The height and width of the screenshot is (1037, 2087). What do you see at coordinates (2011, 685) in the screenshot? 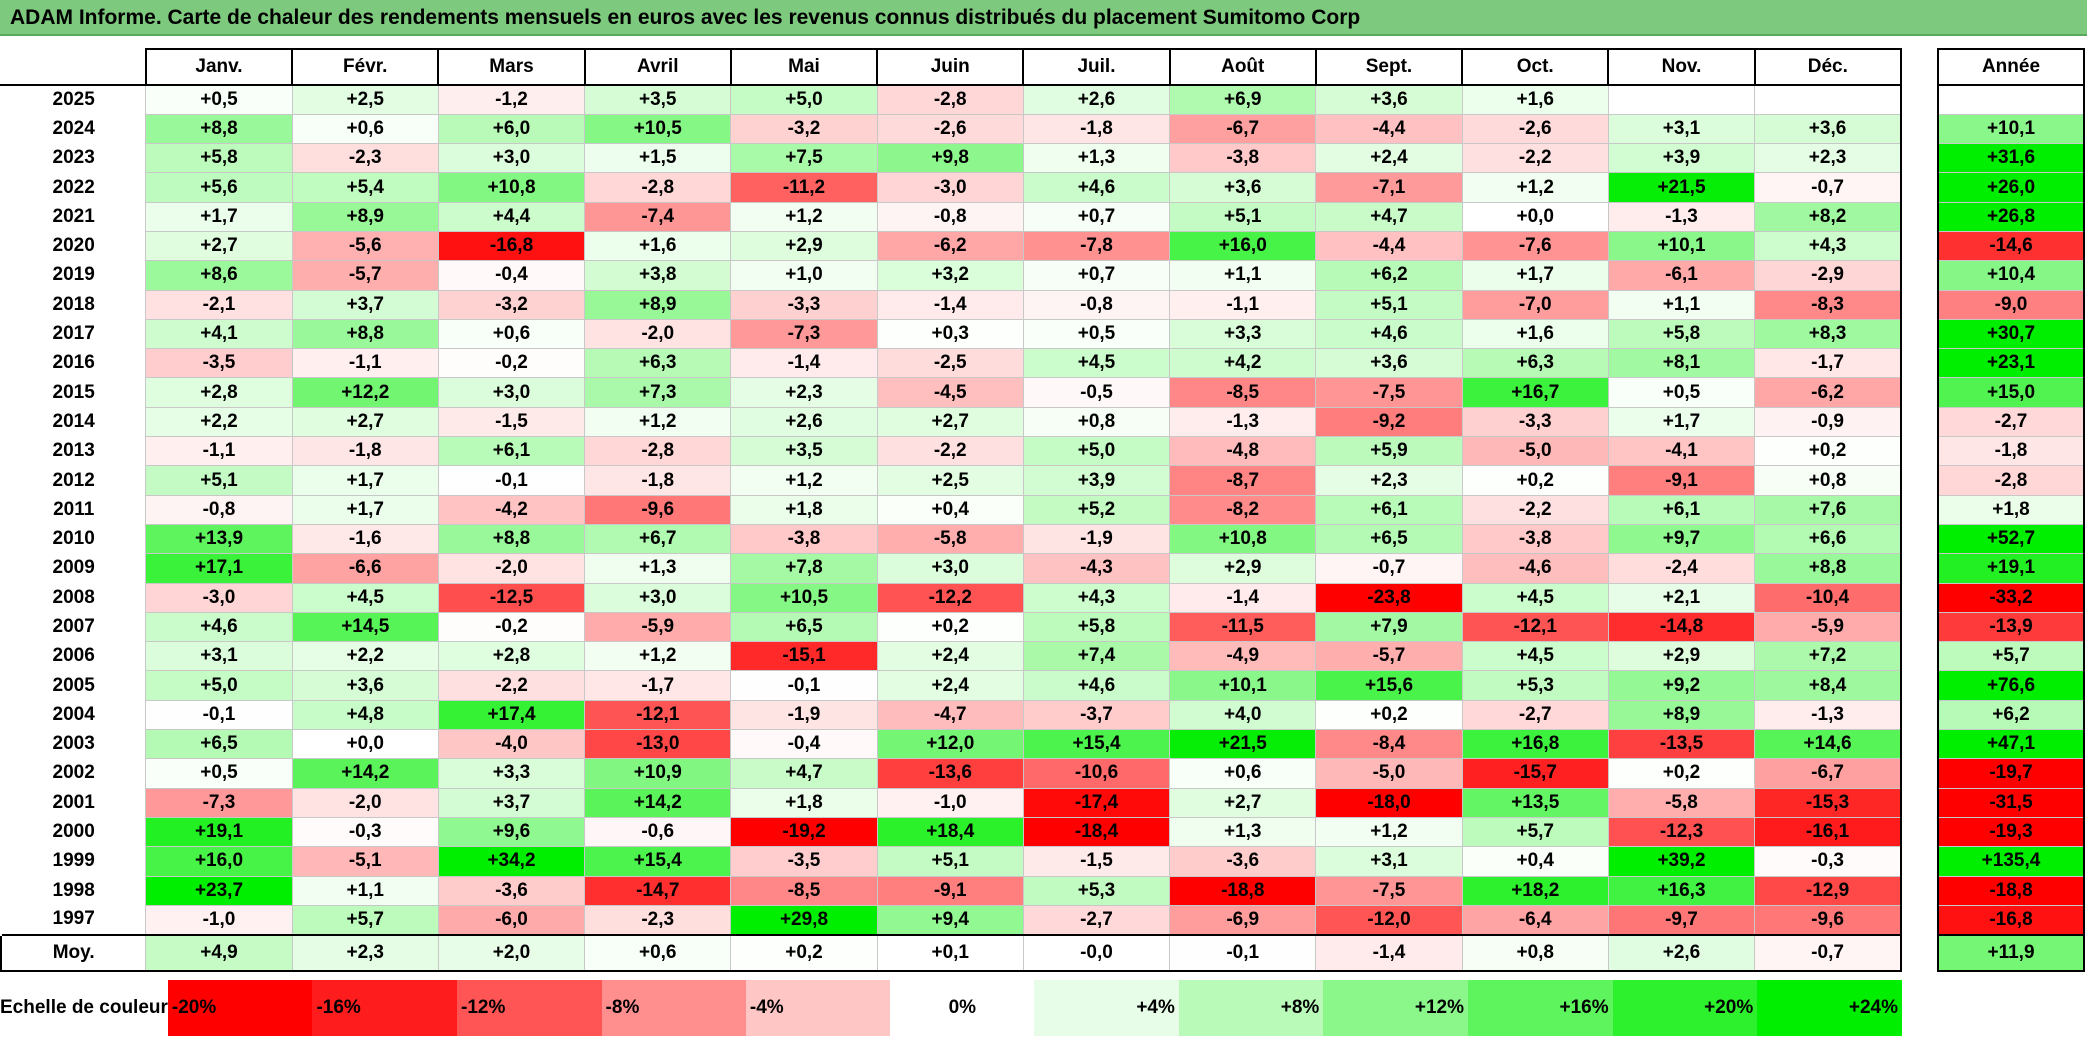
I see `annual-row: +76,6` at bounding box center [2011, 685].